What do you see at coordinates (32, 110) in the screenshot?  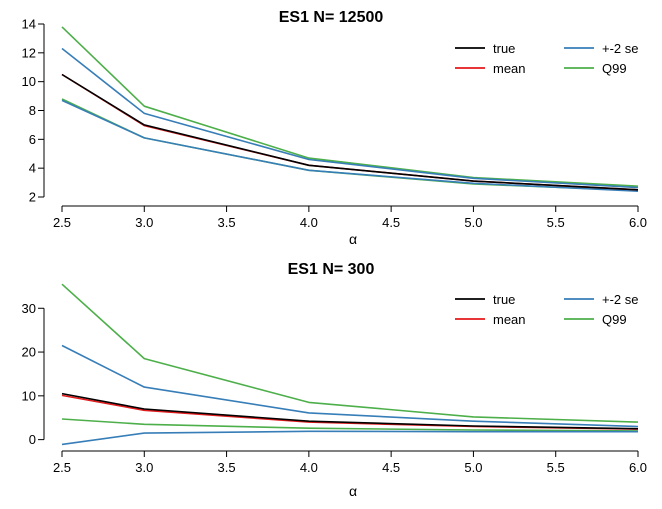 I see `y-tick-label: 8` at bounding box center [32, 110].